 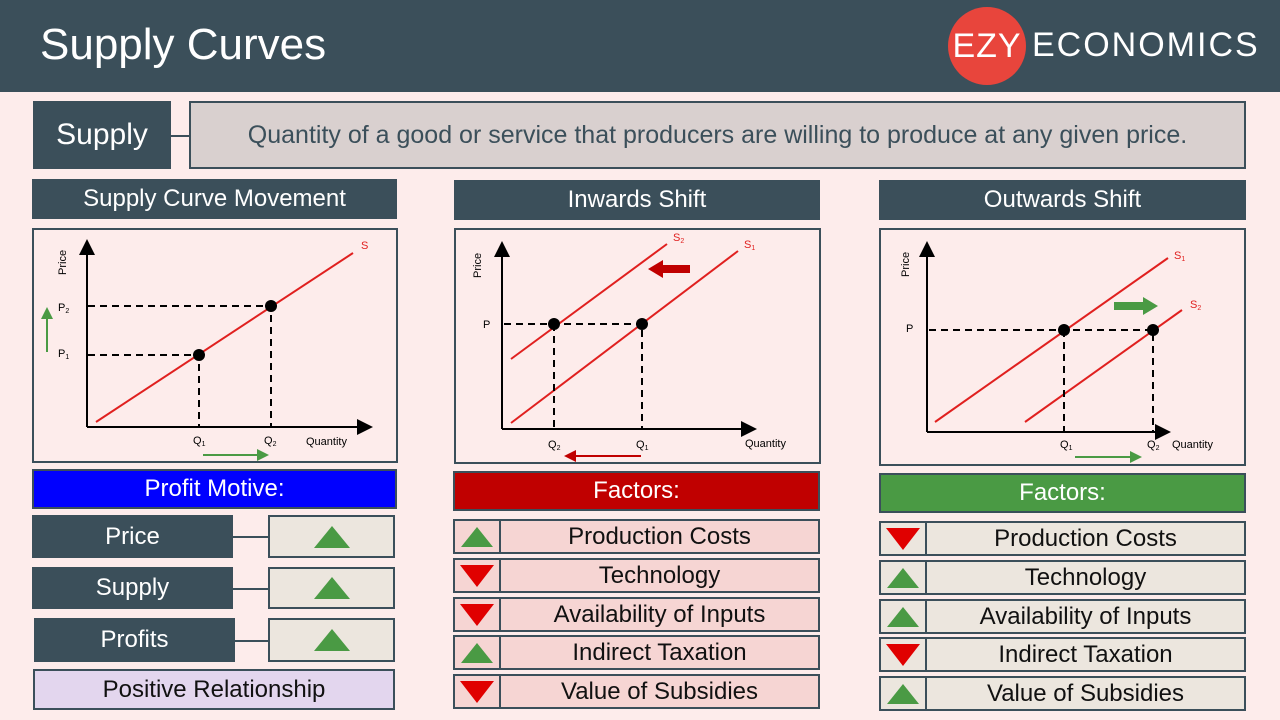 What do you see at coordinates (987, 46) in the screenshot?
I see `logo-circle: EZY` at bounding box center [987, 46].